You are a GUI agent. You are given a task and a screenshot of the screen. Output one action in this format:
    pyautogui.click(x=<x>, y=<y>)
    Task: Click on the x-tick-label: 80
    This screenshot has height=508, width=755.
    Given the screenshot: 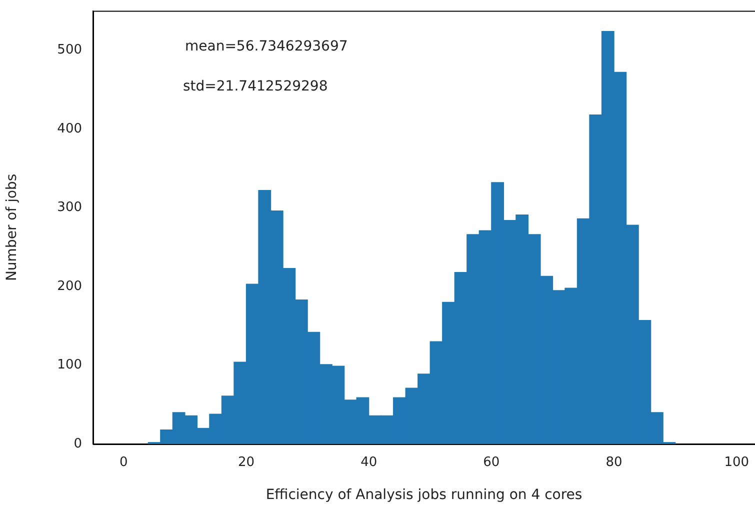 What is the action you would take?
    pyautogui.click(x=614, y=462)
    